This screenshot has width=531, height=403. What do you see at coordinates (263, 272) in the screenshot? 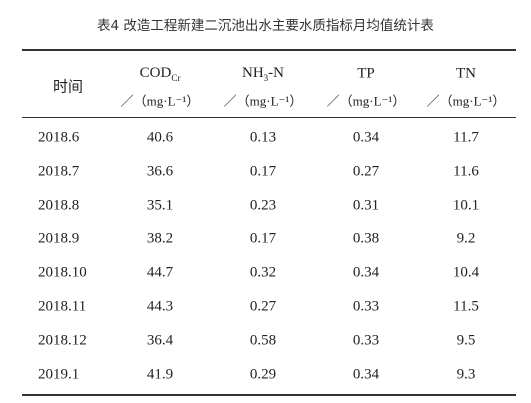
I see `value-cell: 0.32` at bounding box center [263, 272].